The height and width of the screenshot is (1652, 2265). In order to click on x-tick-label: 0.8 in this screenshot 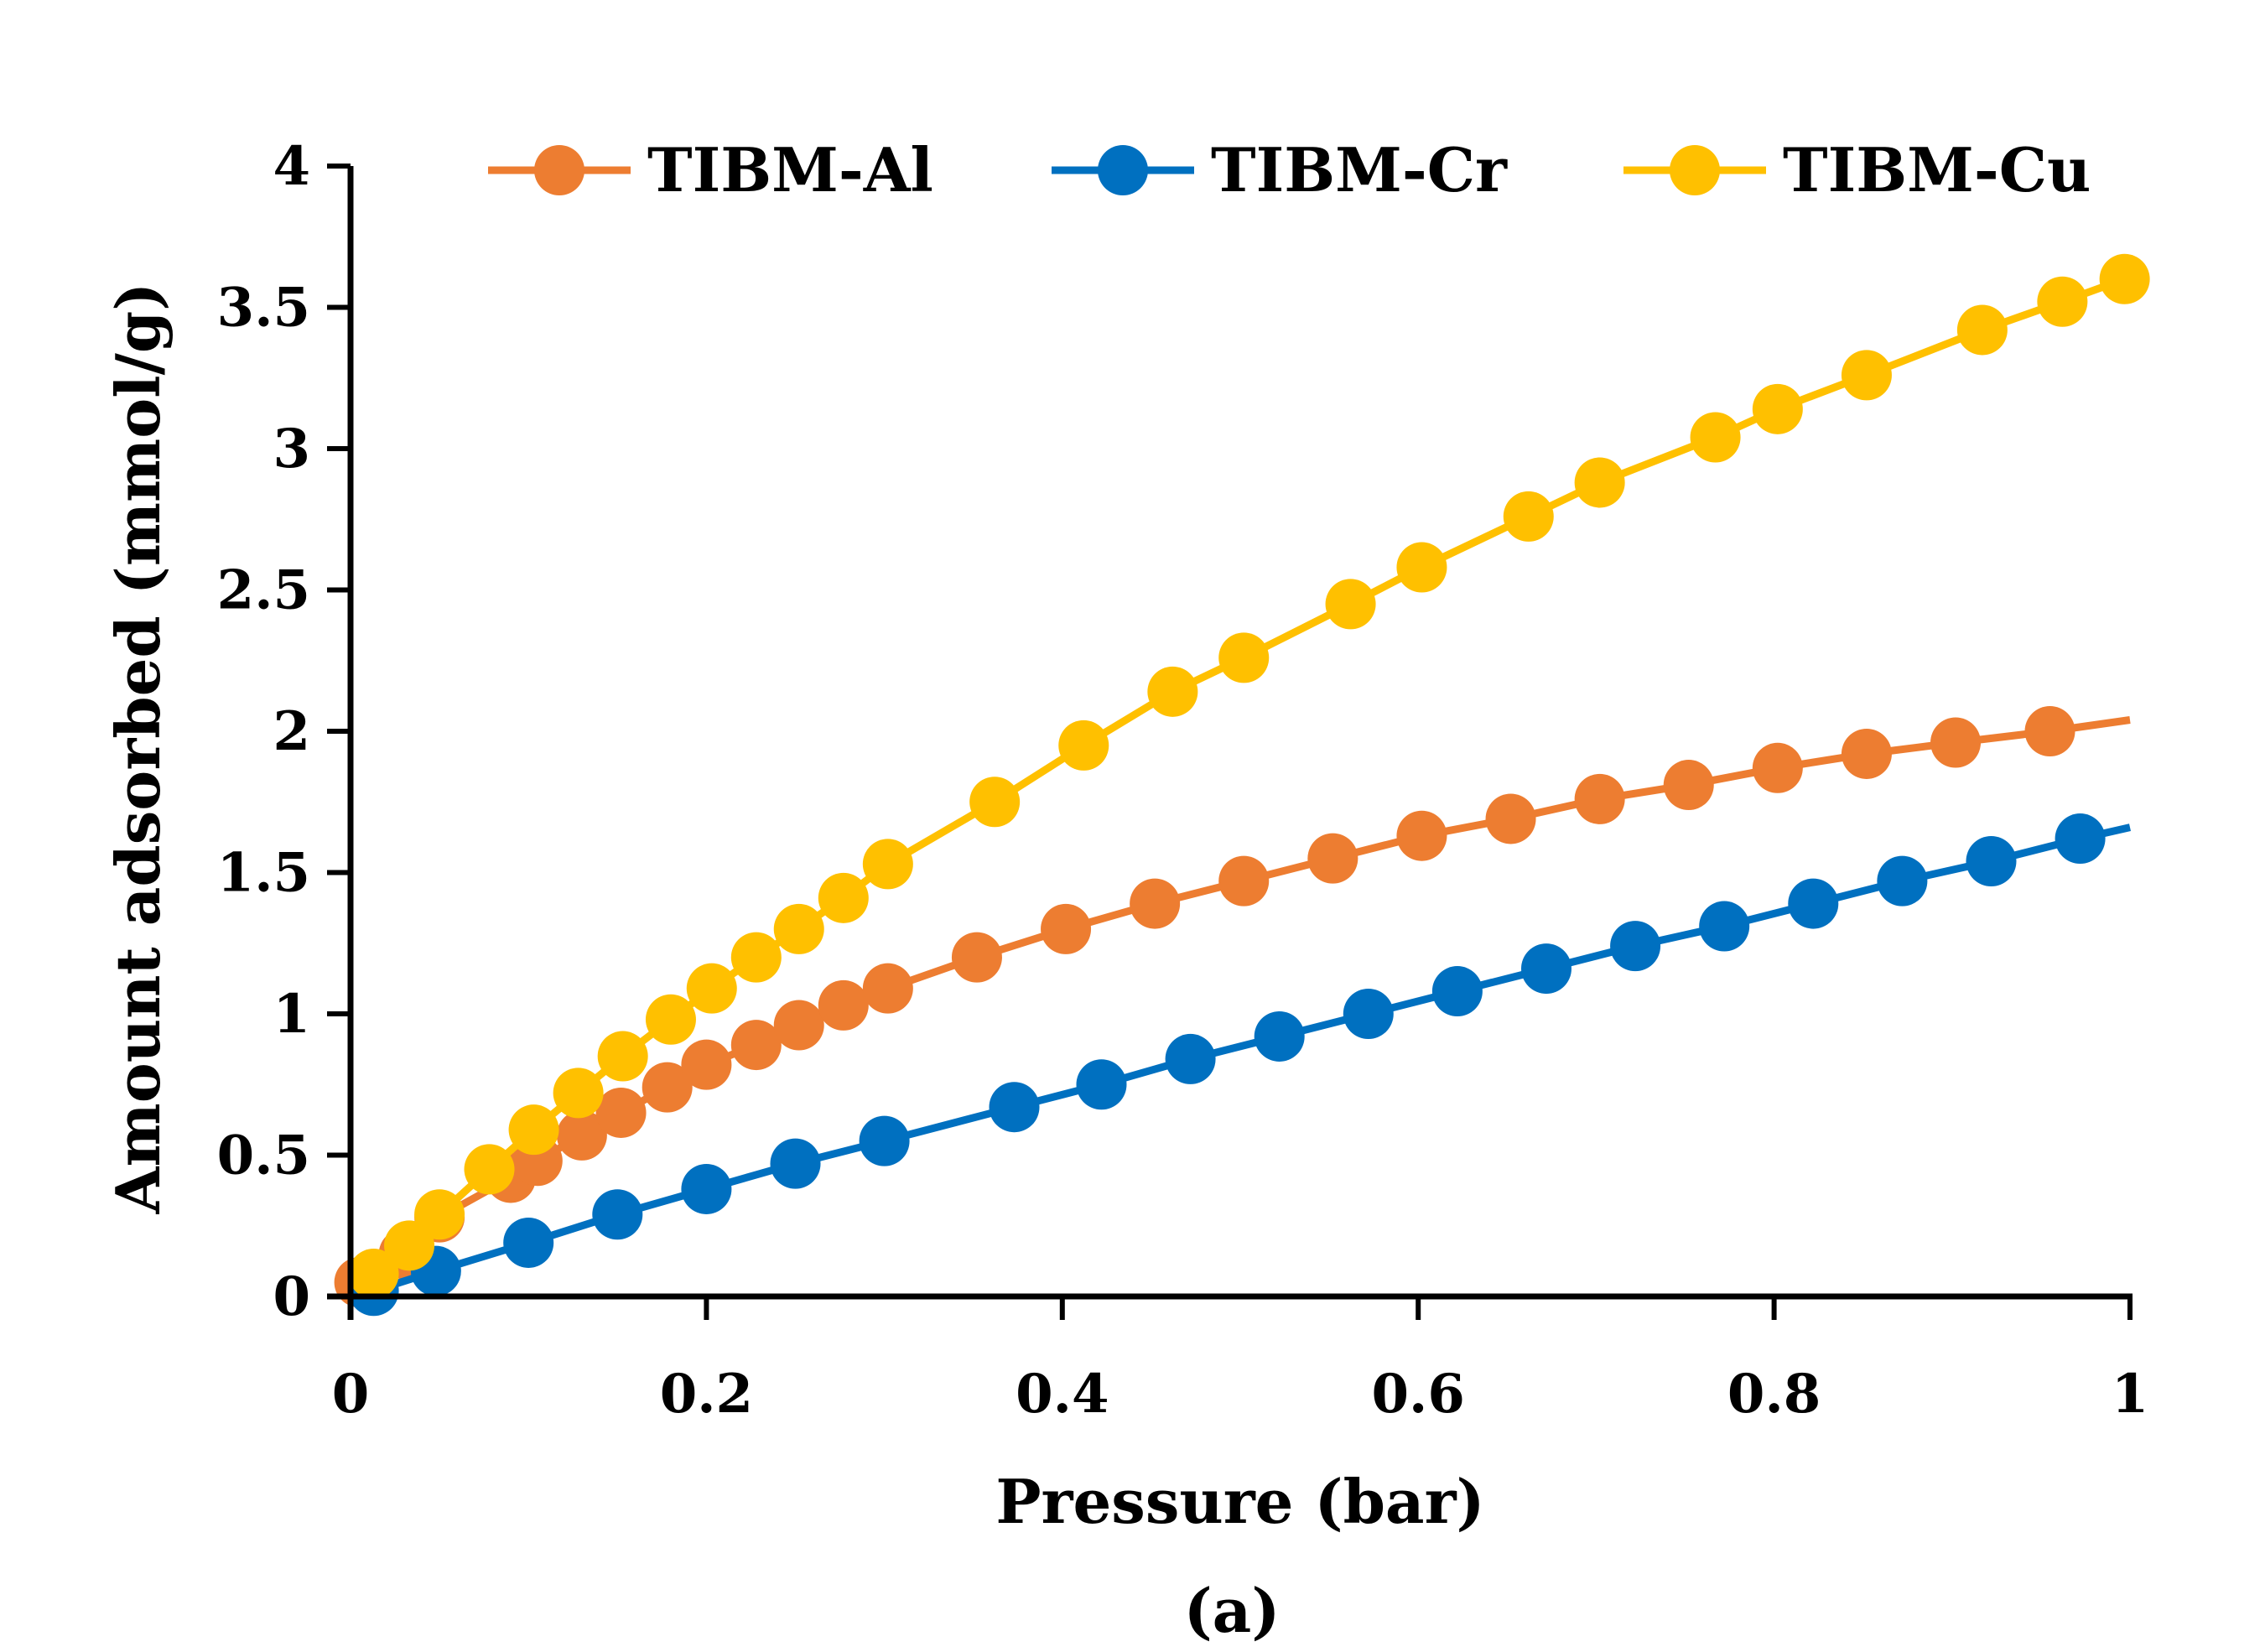, I will do `click(1774, 1394)`.